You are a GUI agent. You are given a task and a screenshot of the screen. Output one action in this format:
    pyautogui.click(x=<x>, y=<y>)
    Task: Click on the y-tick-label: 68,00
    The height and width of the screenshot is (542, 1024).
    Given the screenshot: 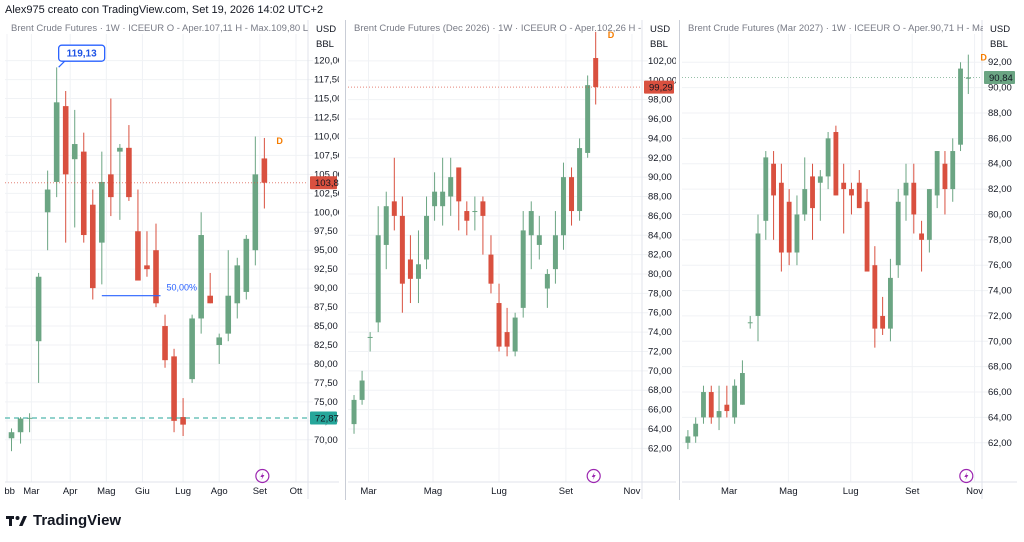 What is the action you would take?
    pyautogui.click(x=660, y=390)
    